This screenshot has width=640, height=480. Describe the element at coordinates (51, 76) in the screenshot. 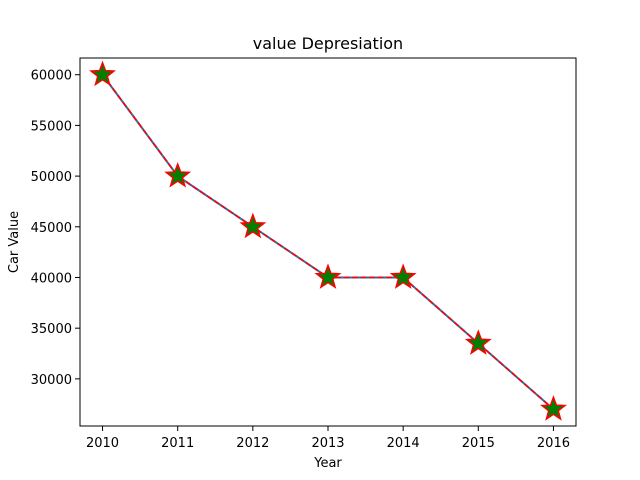

I see `y-tick-label: 60000` at that location.